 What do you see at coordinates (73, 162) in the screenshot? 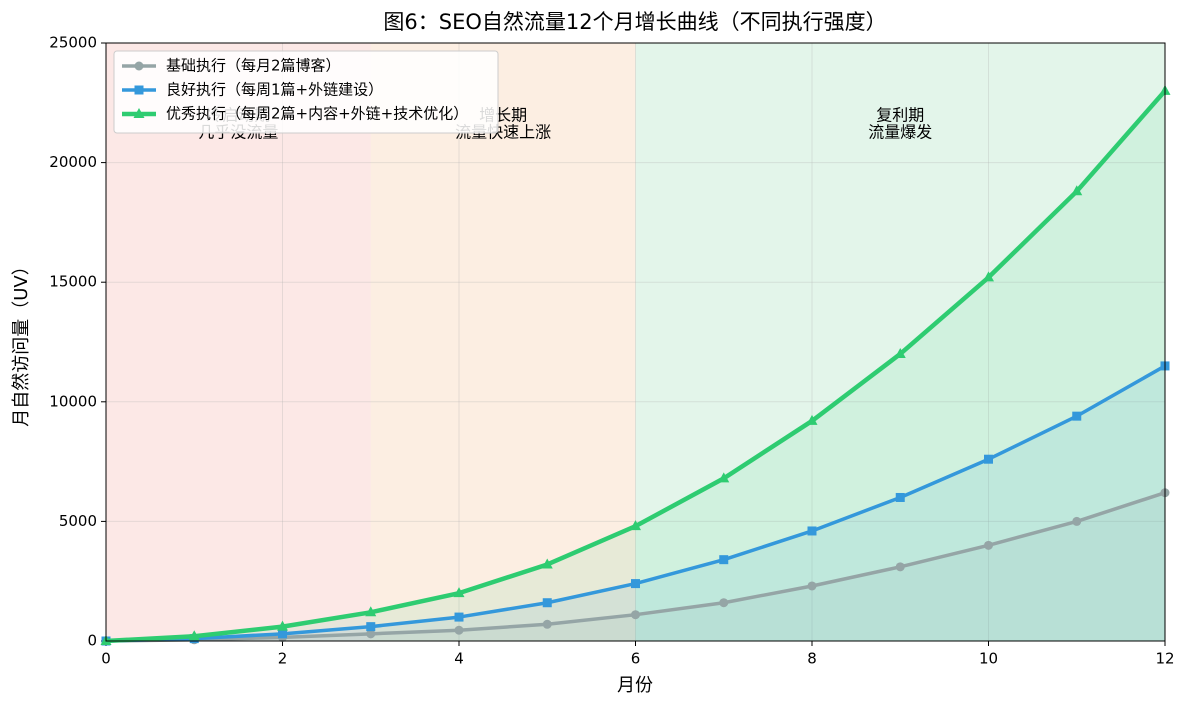
I see `y-tick-label: 20000` at bounding box center [73, 162].